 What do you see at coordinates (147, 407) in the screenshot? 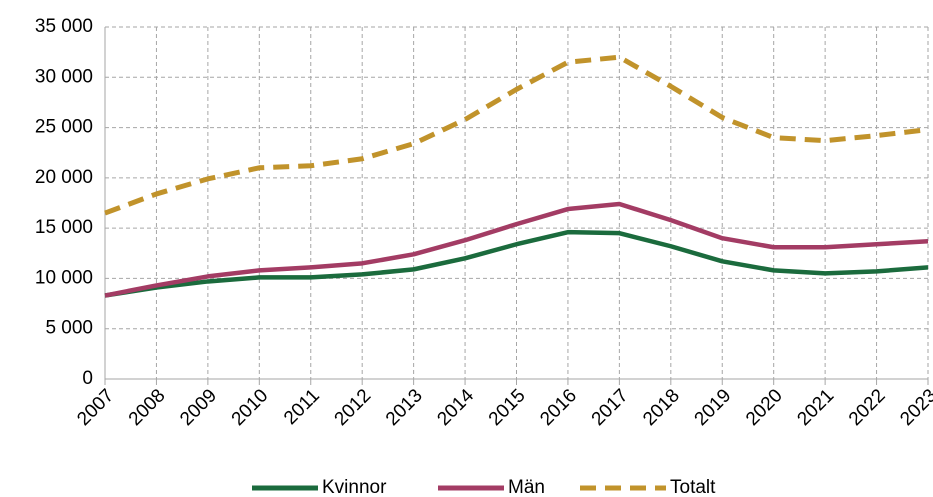
I see `x-tick-label: 2008` at bounding box center [147, 407].